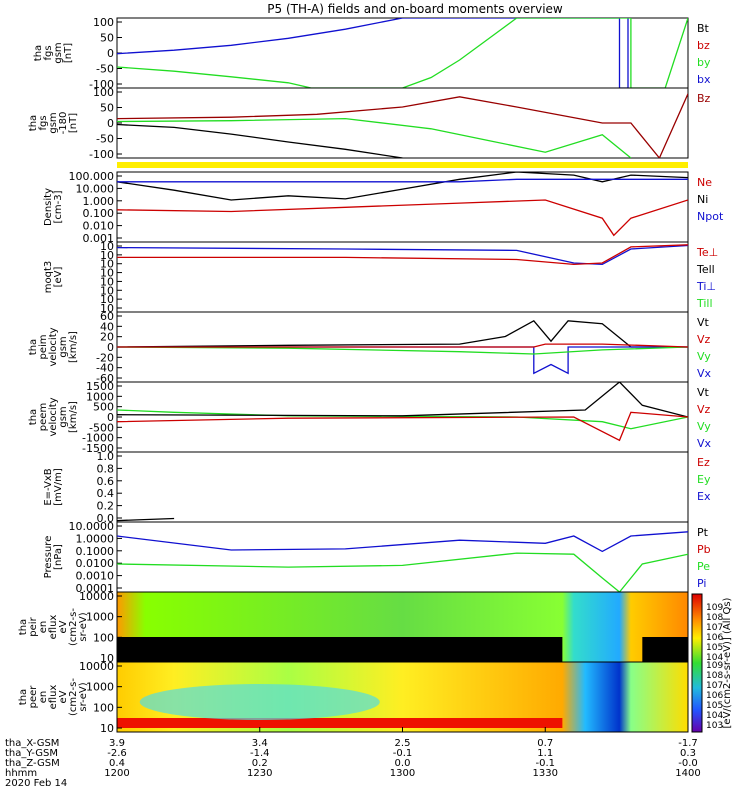 The width and height of the screenshot is (750, 800). Describe the element at coordinates (48, 277) in the screenshot. I see `y-axis-label: moqt3` at that location.